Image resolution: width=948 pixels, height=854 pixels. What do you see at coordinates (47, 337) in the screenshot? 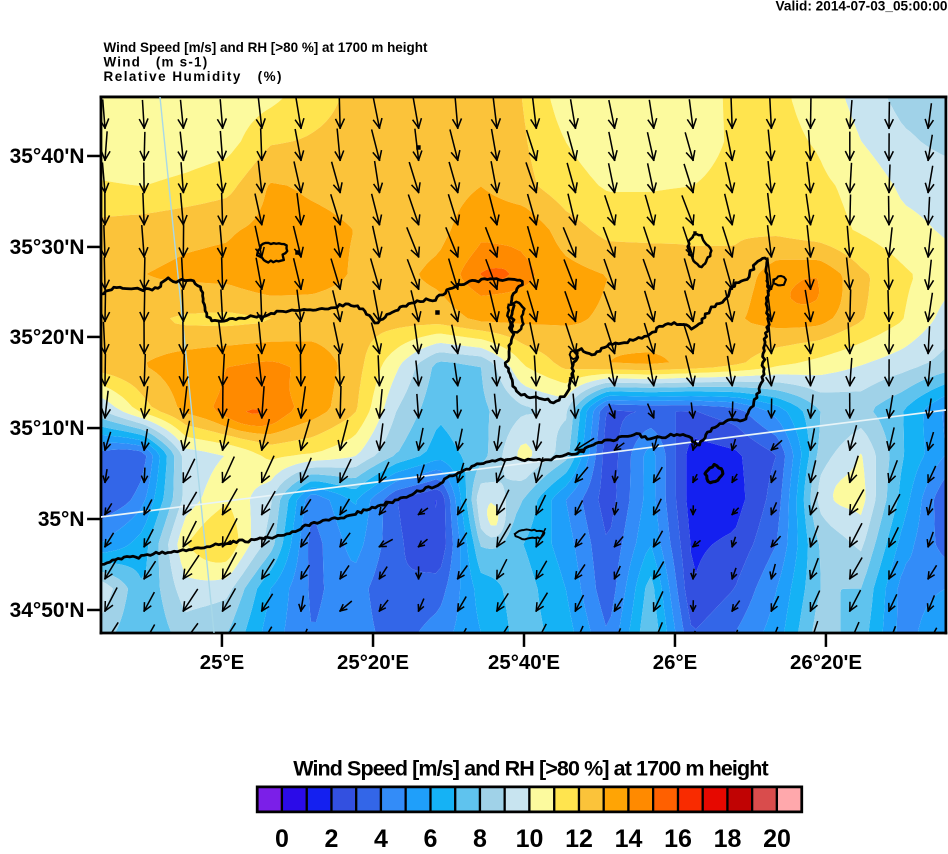
I see `svg-text: 35°20'N` at bounding box center [47, 337].